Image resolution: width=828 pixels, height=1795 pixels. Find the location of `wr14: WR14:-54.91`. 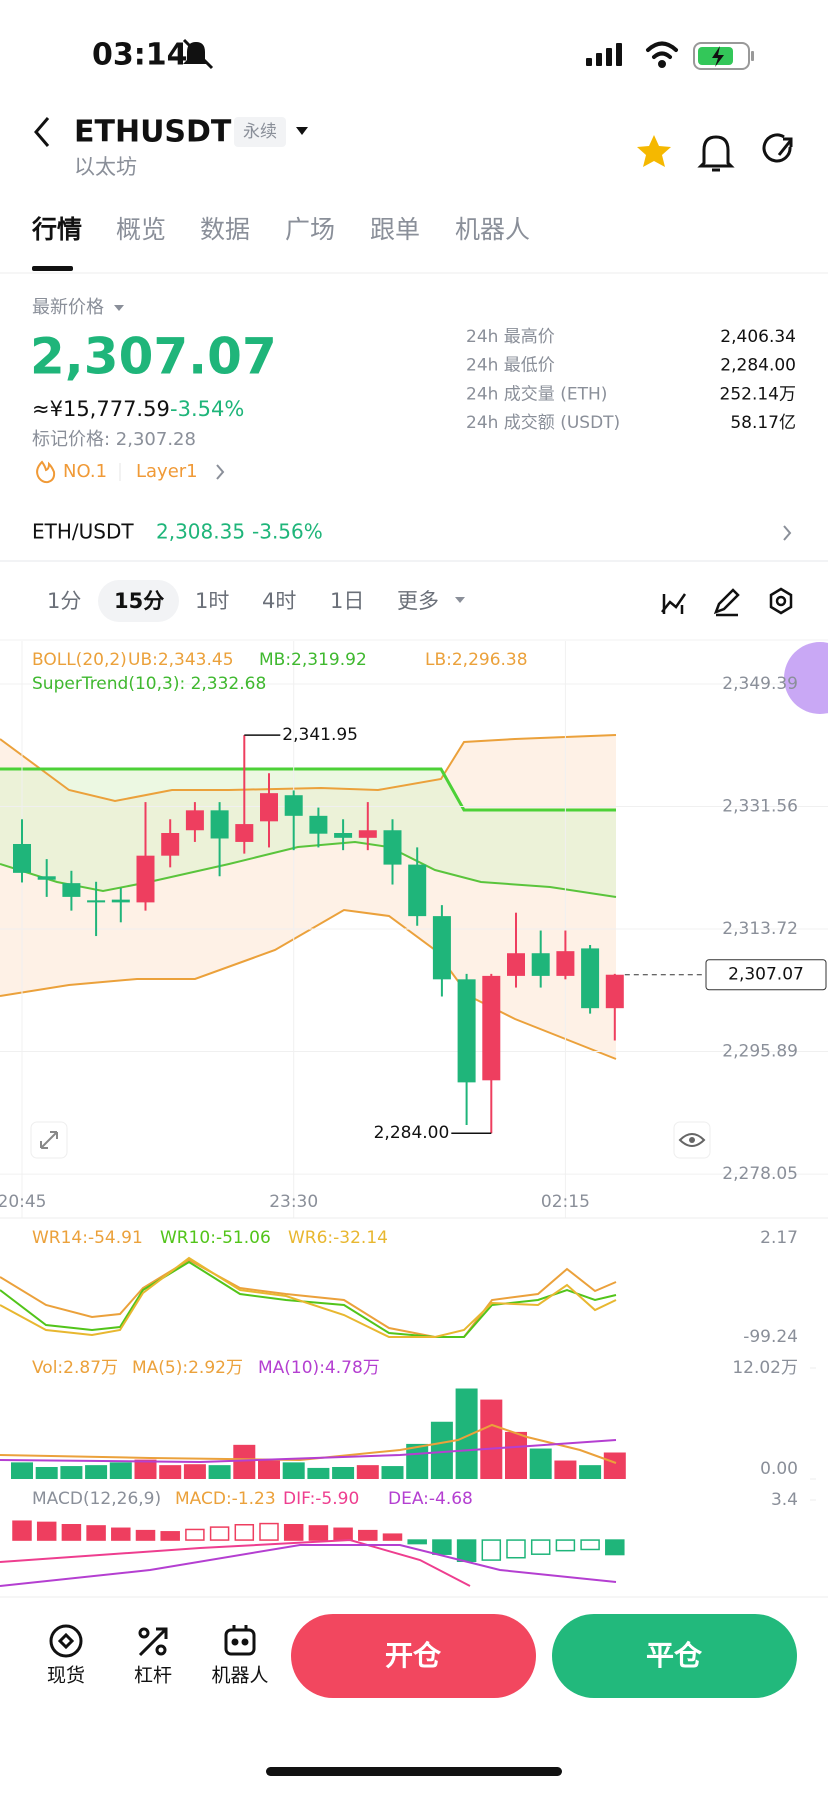

wr14: WR14:-54.91 is located at coordinates (87, 1238).